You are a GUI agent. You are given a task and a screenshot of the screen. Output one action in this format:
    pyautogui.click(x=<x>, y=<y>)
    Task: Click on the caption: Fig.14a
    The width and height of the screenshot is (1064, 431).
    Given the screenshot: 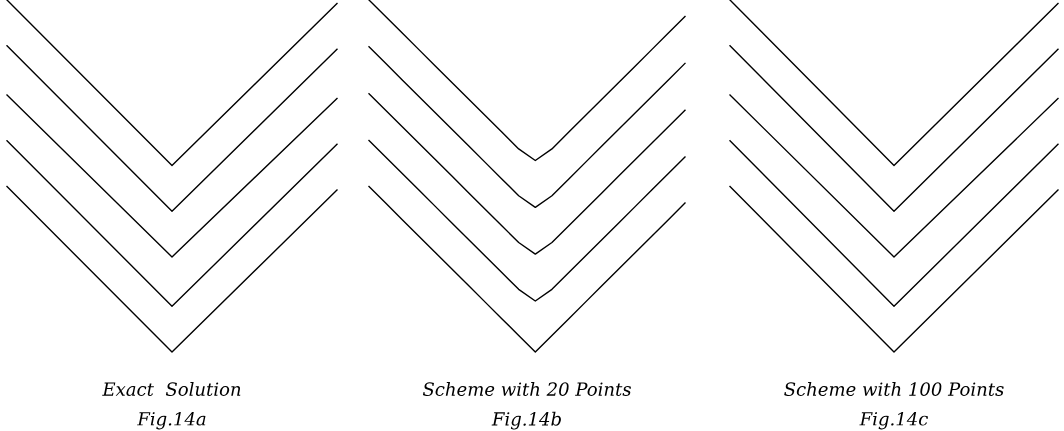 What is the action you would take?
    pyautogui.click(x=171, y=420)
    